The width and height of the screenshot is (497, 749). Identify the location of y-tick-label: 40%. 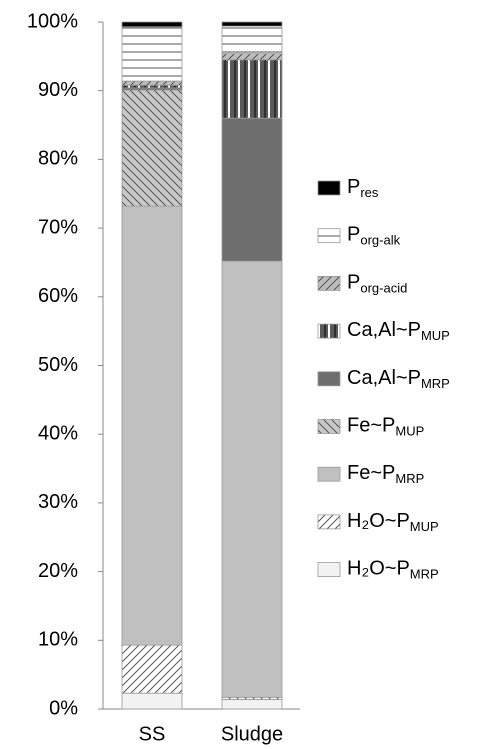
(58, 433).